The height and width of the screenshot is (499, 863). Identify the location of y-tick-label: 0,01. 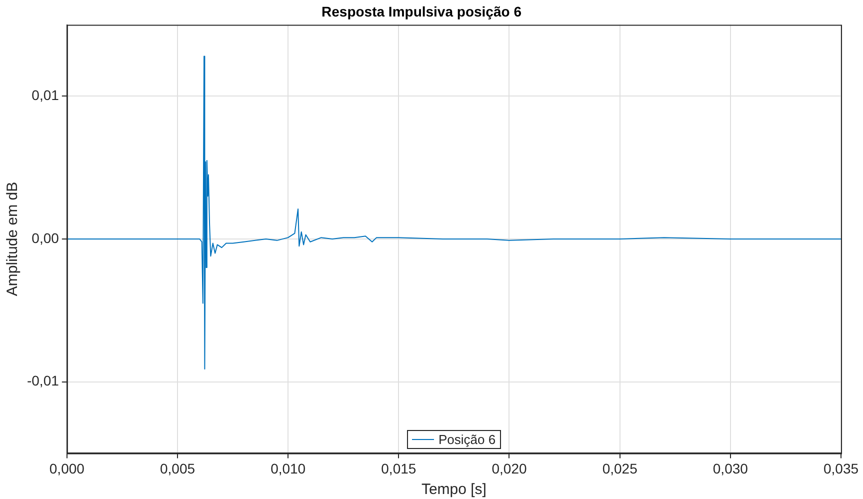
(46, 95).